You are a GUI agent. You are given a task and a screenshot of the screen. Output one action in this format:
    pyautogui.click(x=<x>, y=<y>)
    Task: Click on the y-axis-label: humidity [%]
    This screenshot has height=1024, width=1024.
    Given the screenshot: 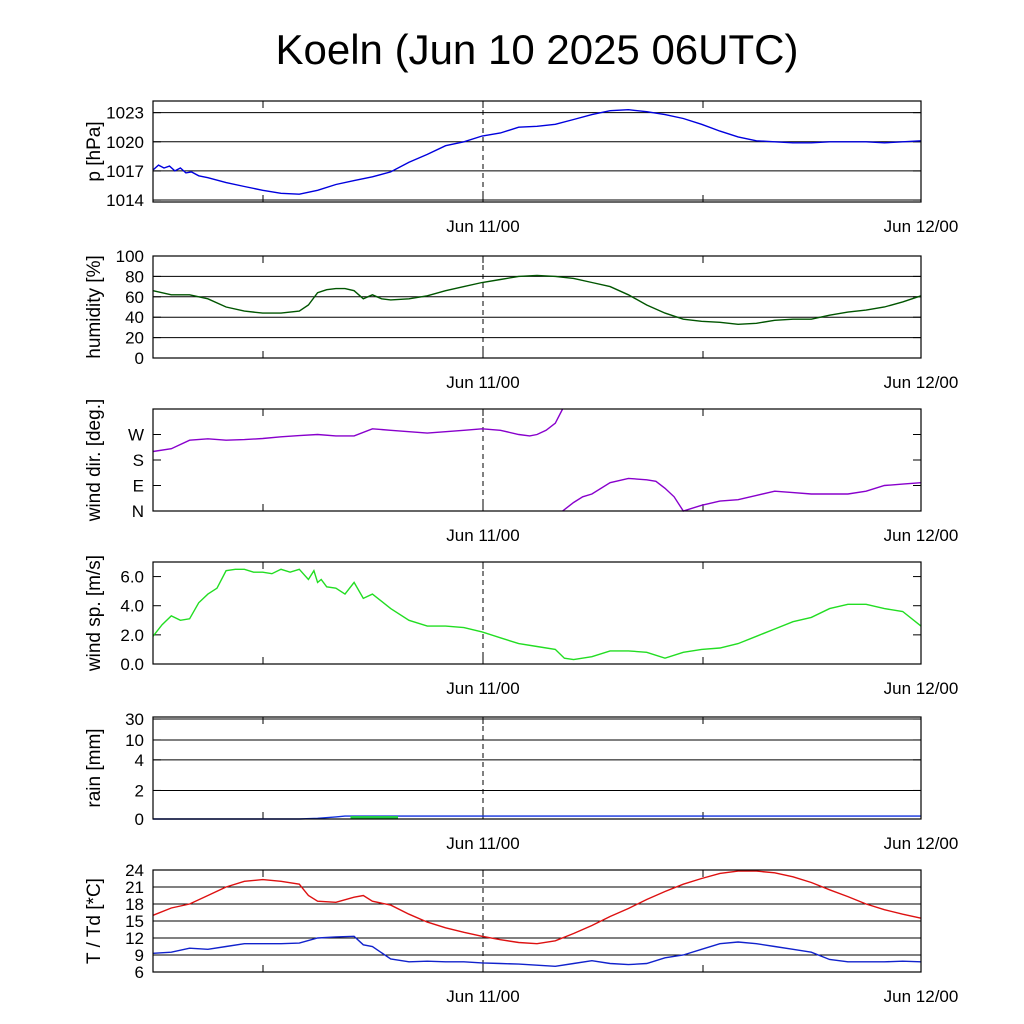 What is the action you would take?
    pyautogui.click(x=94, y=306)
    